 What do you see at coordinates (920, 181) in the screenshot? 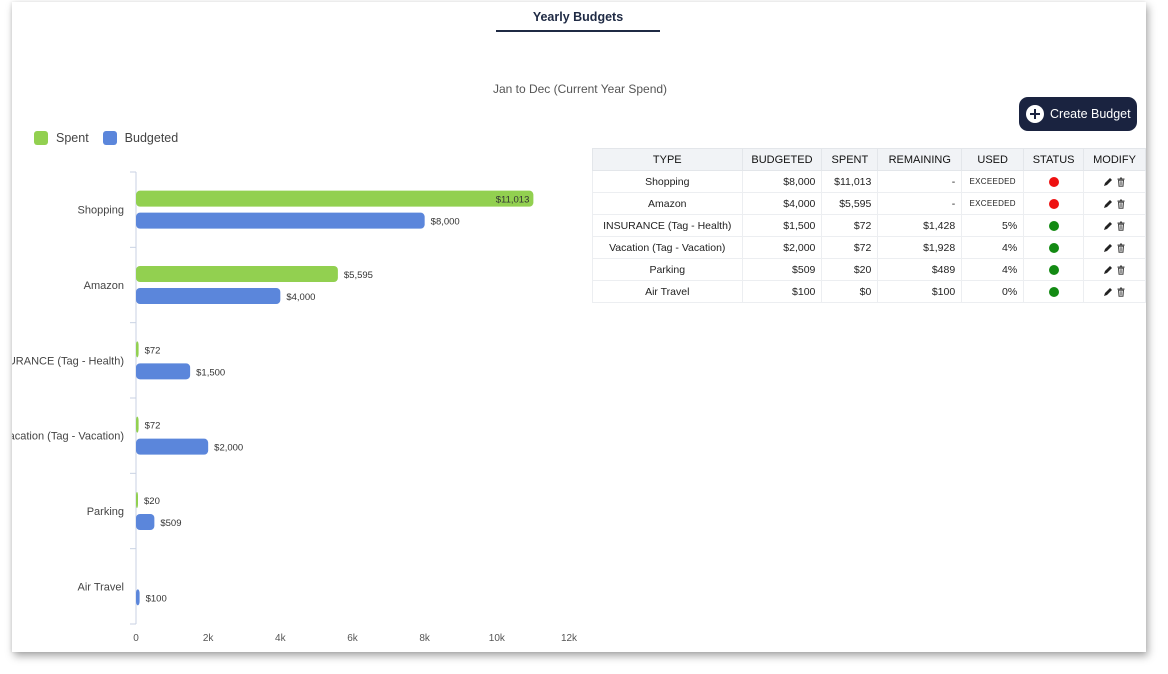
I see `cell-remaining: -` at bounding box center [920, 181].